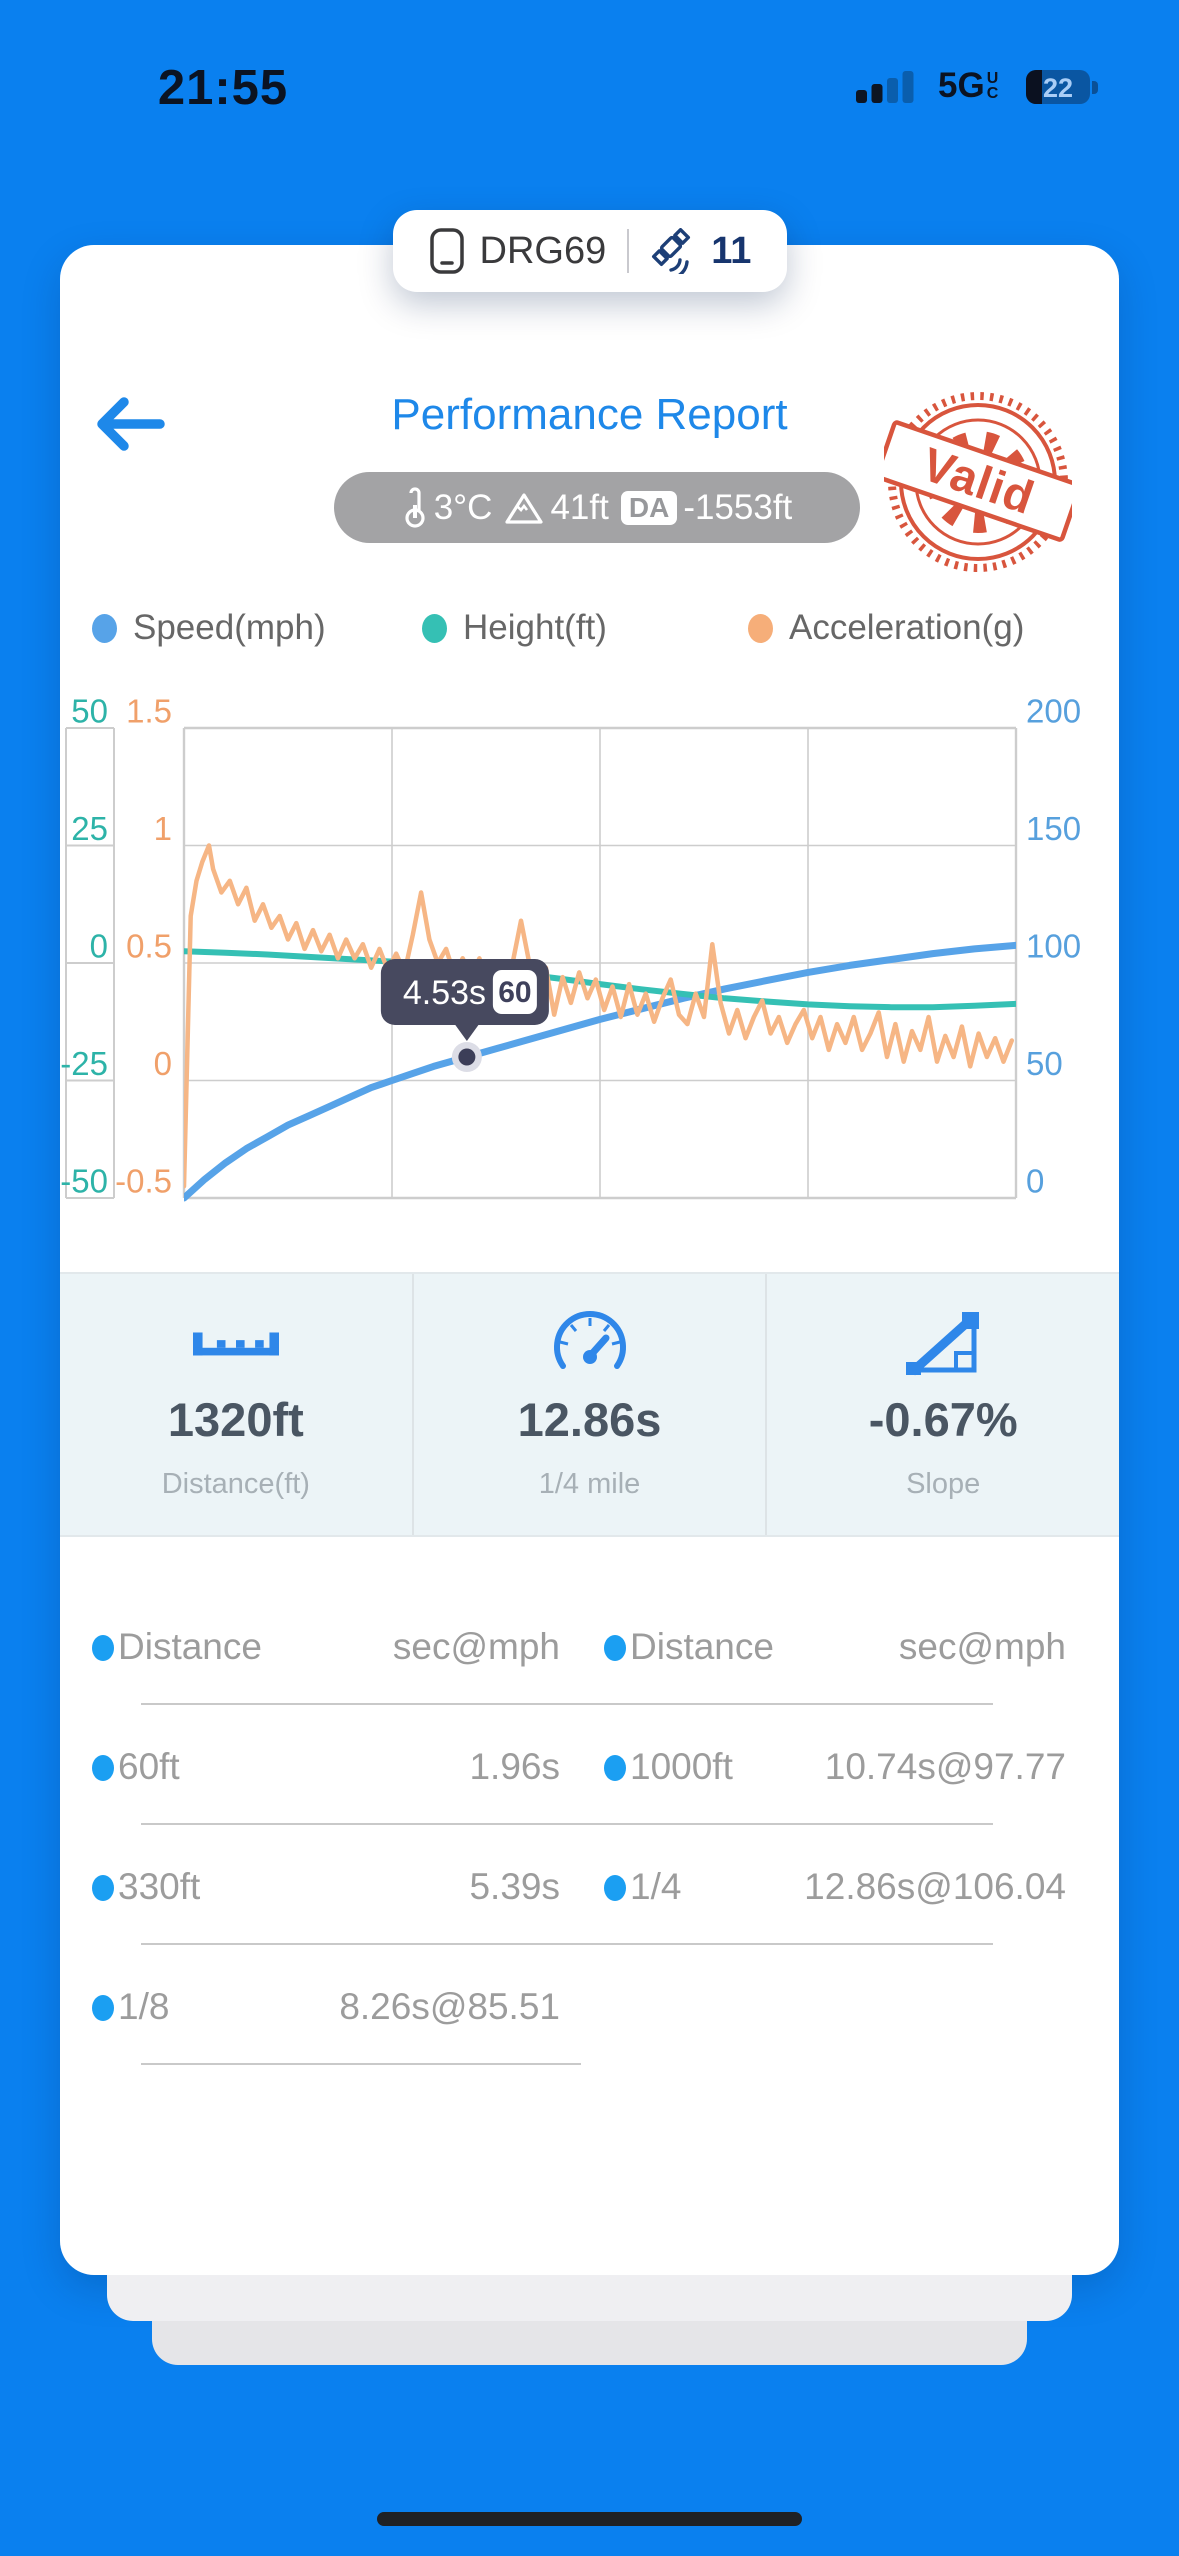 Image resolution: width=1179 pixels, height=2556 pixels. What do you see at coordinates (943, 1419) in the screenshot?
I see `stat-value: -0.67%` at bounding box center [943, 1419].